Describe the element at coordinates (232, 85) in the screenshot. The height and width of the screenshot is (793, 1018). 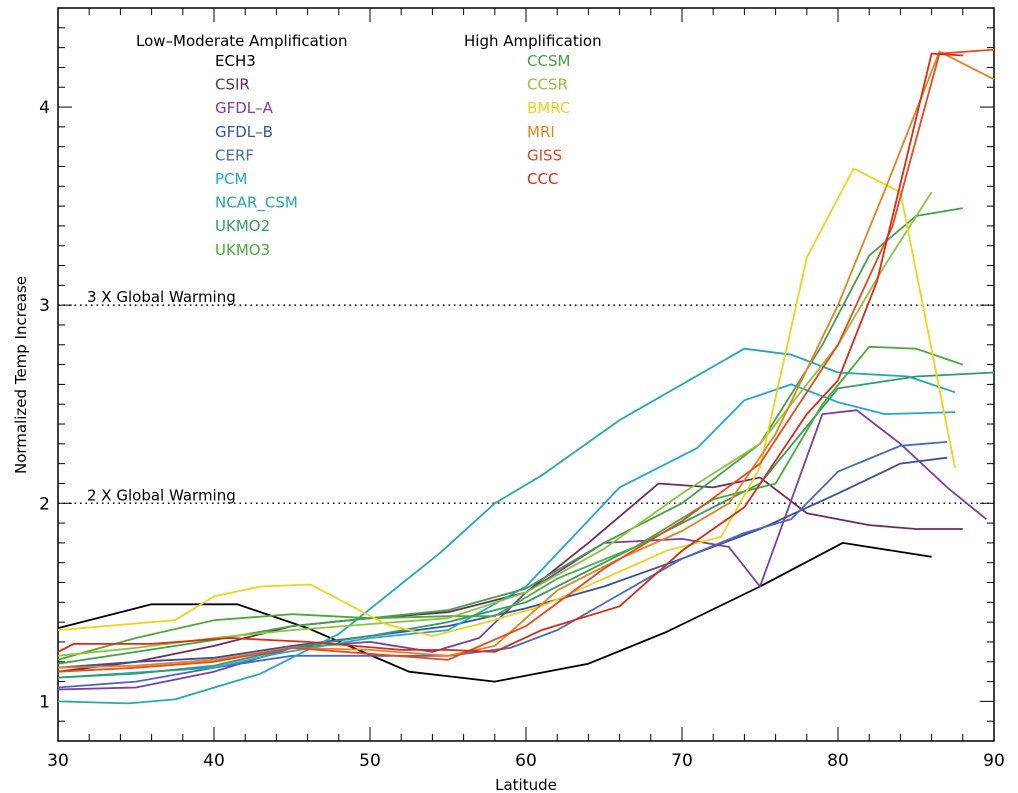
I see `legend-item: CSIR` at that location.